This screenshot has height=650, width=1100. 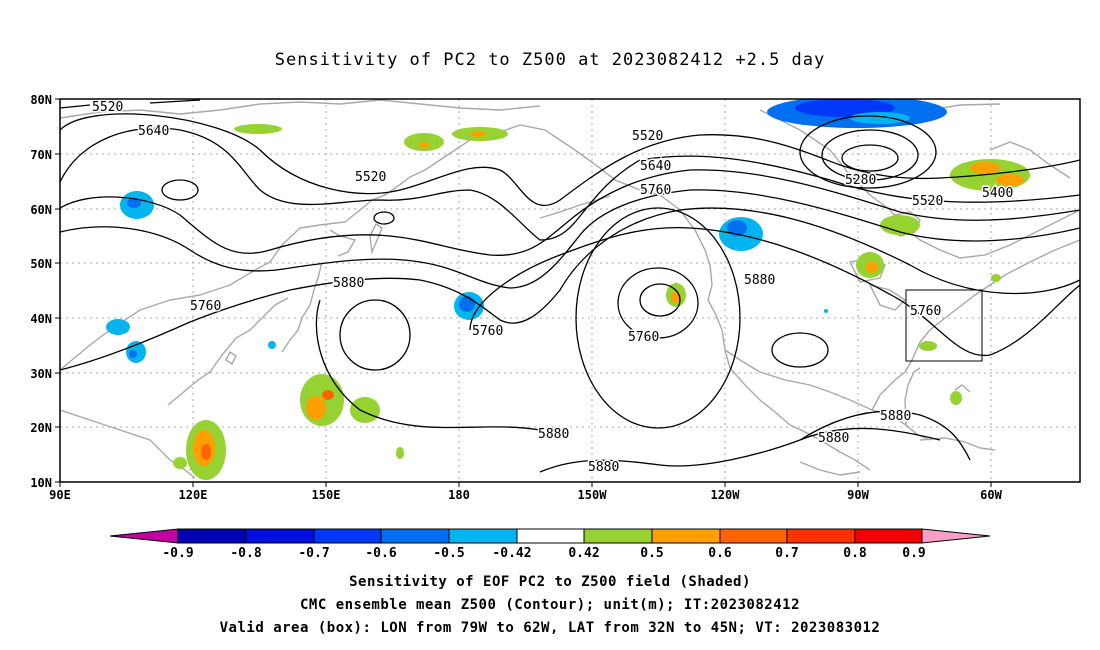 What do you see at coordinates (60, 495) in the screenshot?
I see `lon-label: 90E` at bounding box center [60, 495].